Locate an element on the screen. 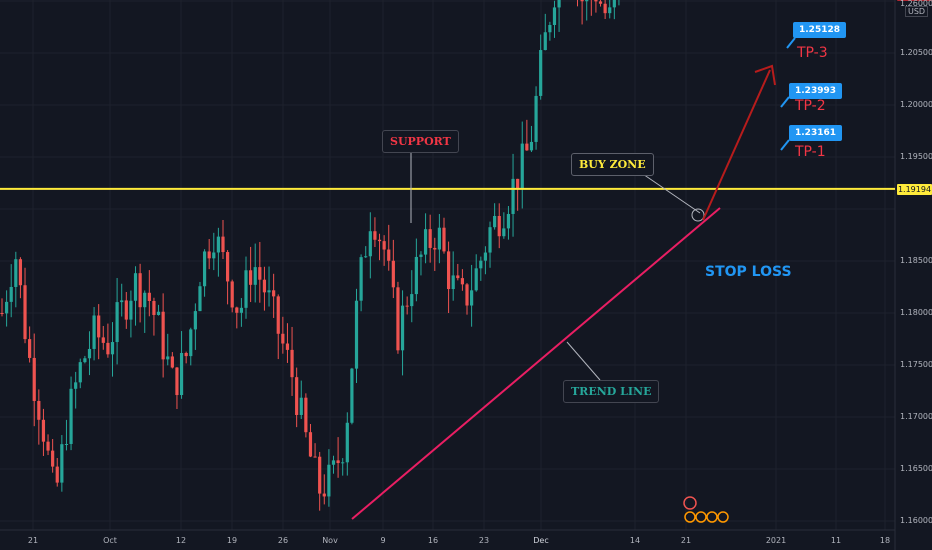 The image size is (932, 550). x-tick-label: 18 is located at coordinates (885, 540).